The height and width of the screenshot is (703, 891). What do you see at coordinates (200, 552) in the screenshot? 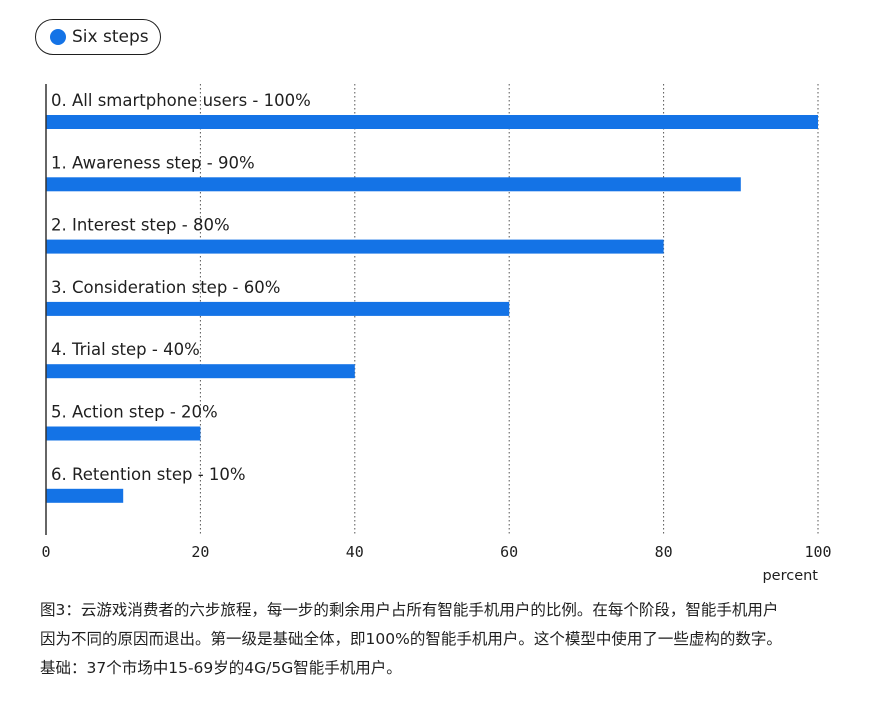
I see `x-tick-label: 20` at bounding box center [200, 552].